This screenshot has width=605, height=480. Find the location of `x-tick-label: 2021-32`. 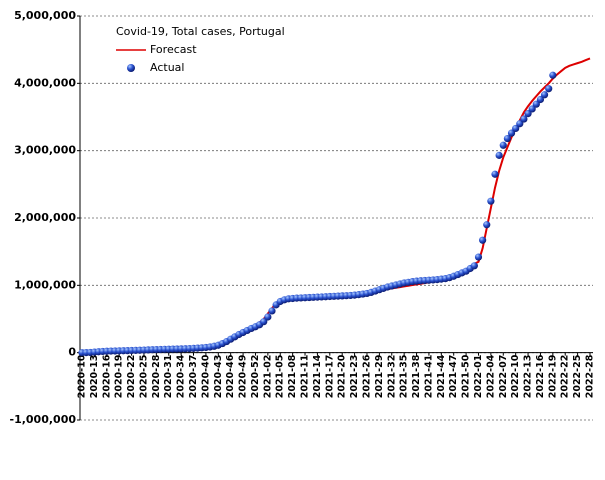

x-tick-label: 2021-32 is located at coordinates (391, 377).